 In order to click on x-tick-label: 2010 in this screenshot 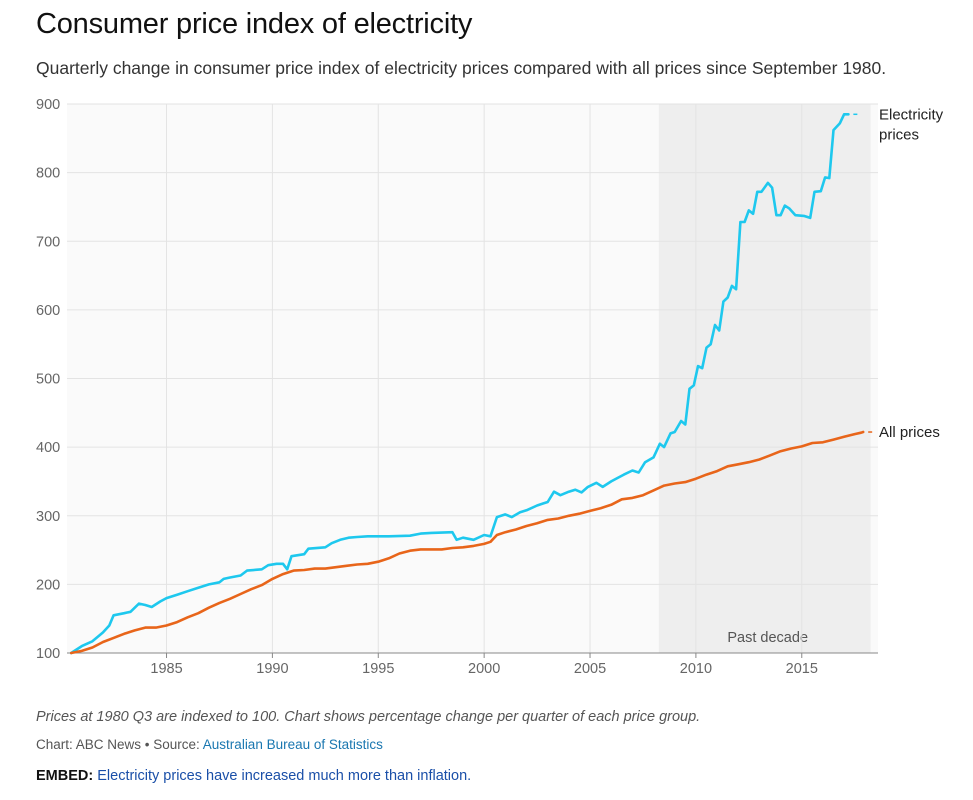, I will do `click(696, 669)`.